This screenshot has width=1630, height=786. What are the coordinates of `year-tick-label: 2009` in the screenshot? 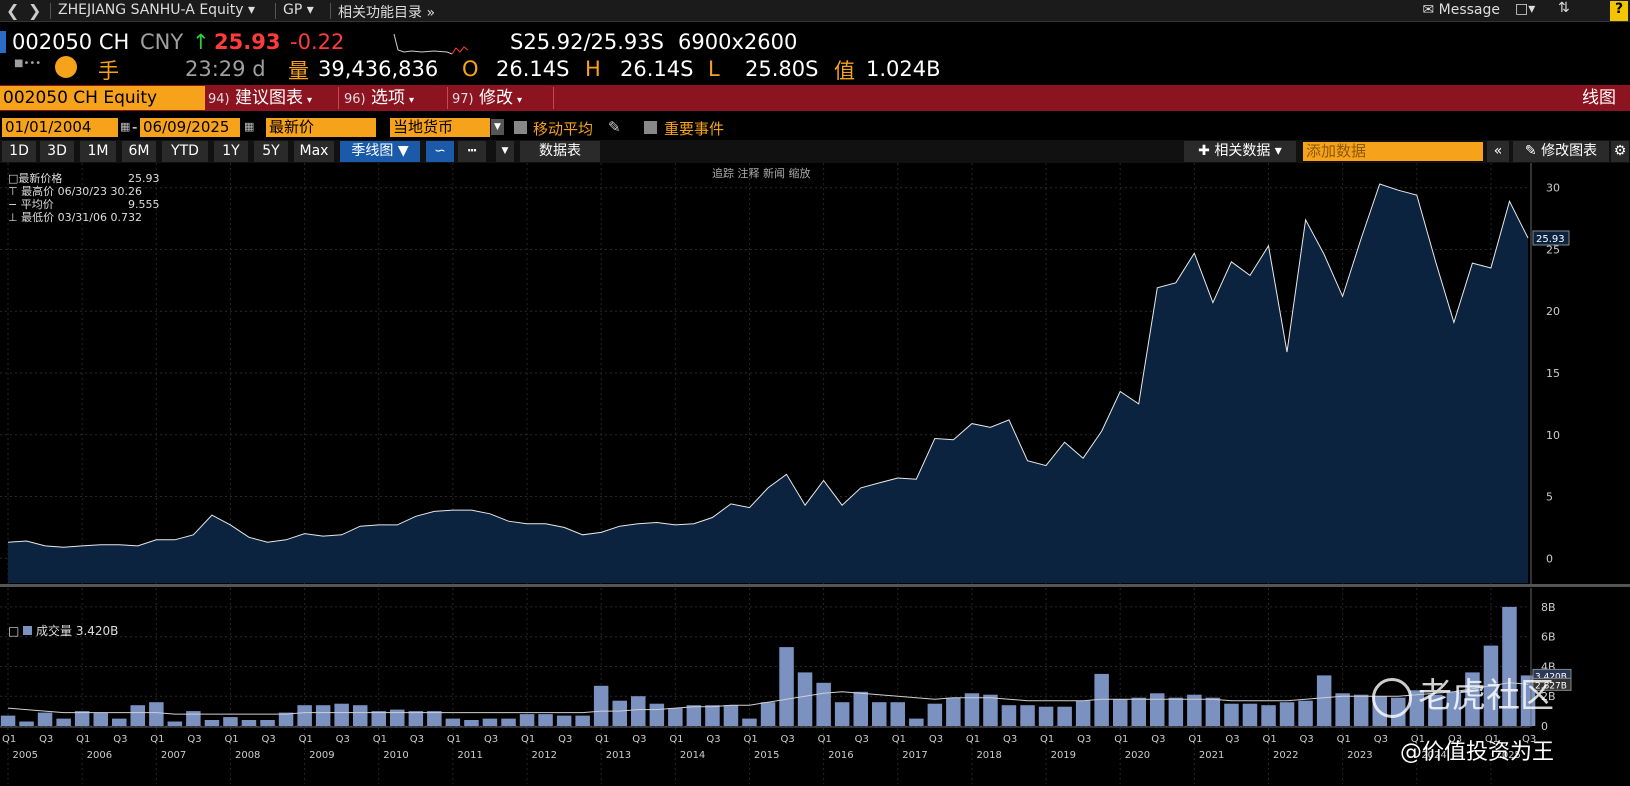 It's located at (321, 755).